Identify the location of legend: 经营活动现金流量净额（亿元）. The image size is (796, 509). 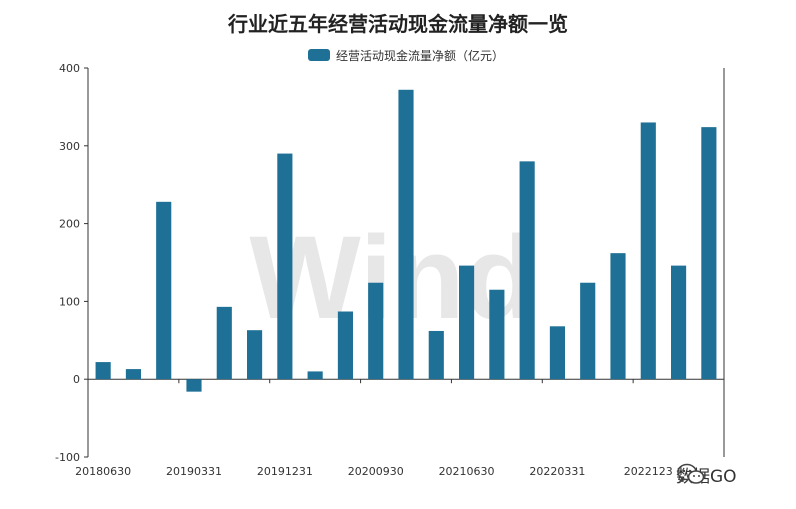
(406, 55).